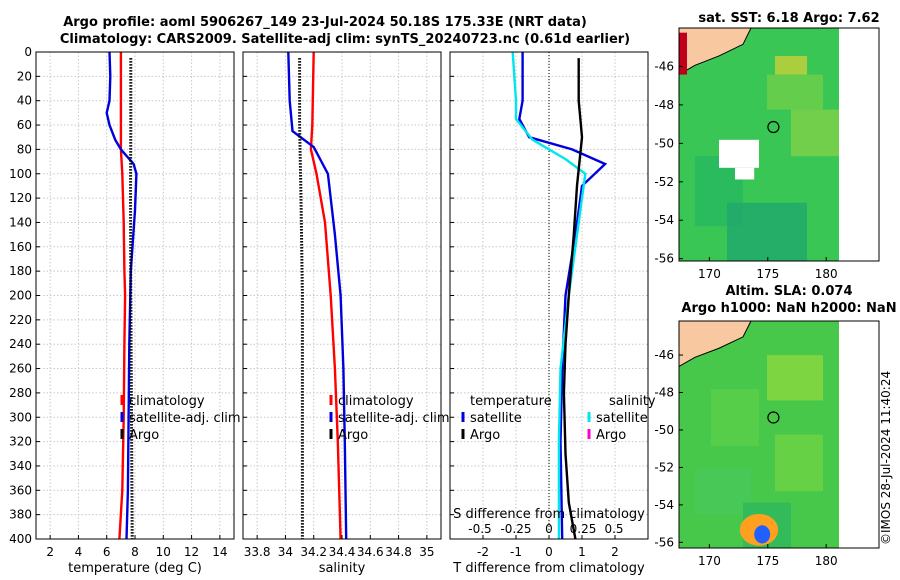 Image resolution: width=900 pixels, height=580 pixels. I want to click on series-s-satellite, so click(549, 295).